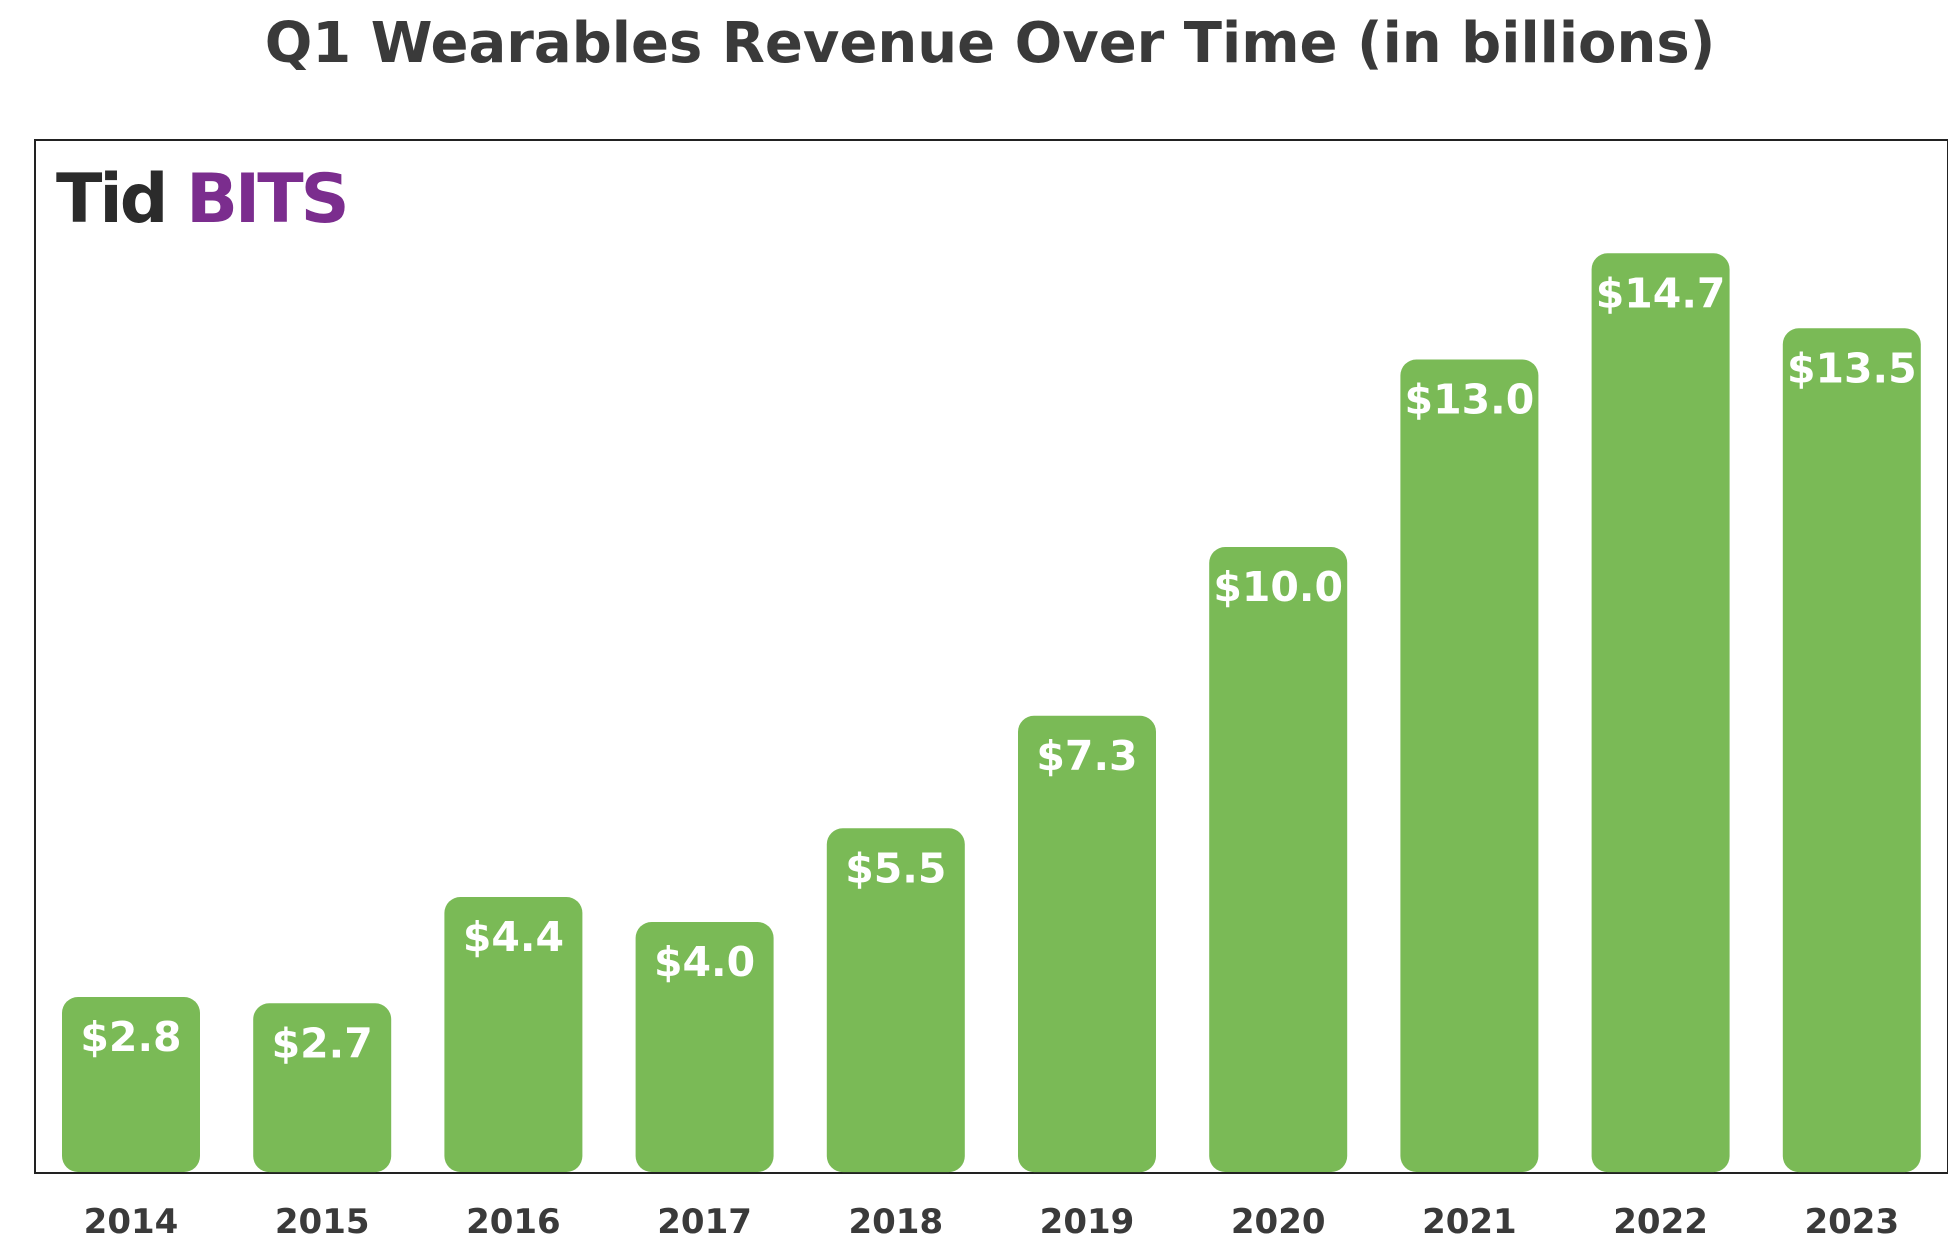 The height and width of the screenshot is (1248, 1948). Describe the element at coordinates (895, 1000) in the screenshot. I see `bar-2018` at that location.